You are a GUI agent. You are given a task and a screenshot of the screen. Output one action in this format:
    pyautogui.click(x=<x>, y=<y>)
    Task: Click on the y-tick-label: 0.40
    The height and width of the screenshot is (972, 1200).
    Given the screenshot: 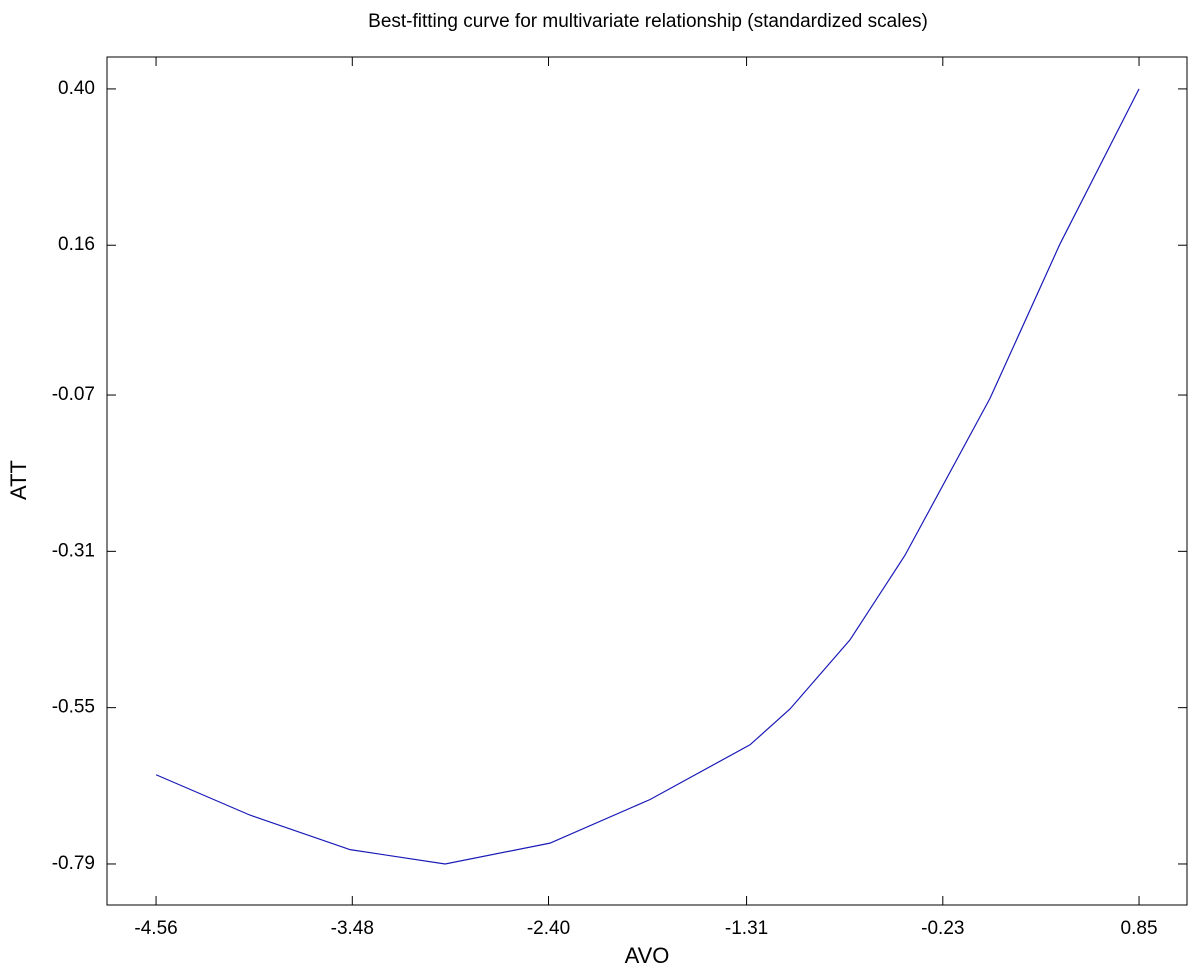 What is the action you would take?
    pyautogui.click(x=76, y=88)
    